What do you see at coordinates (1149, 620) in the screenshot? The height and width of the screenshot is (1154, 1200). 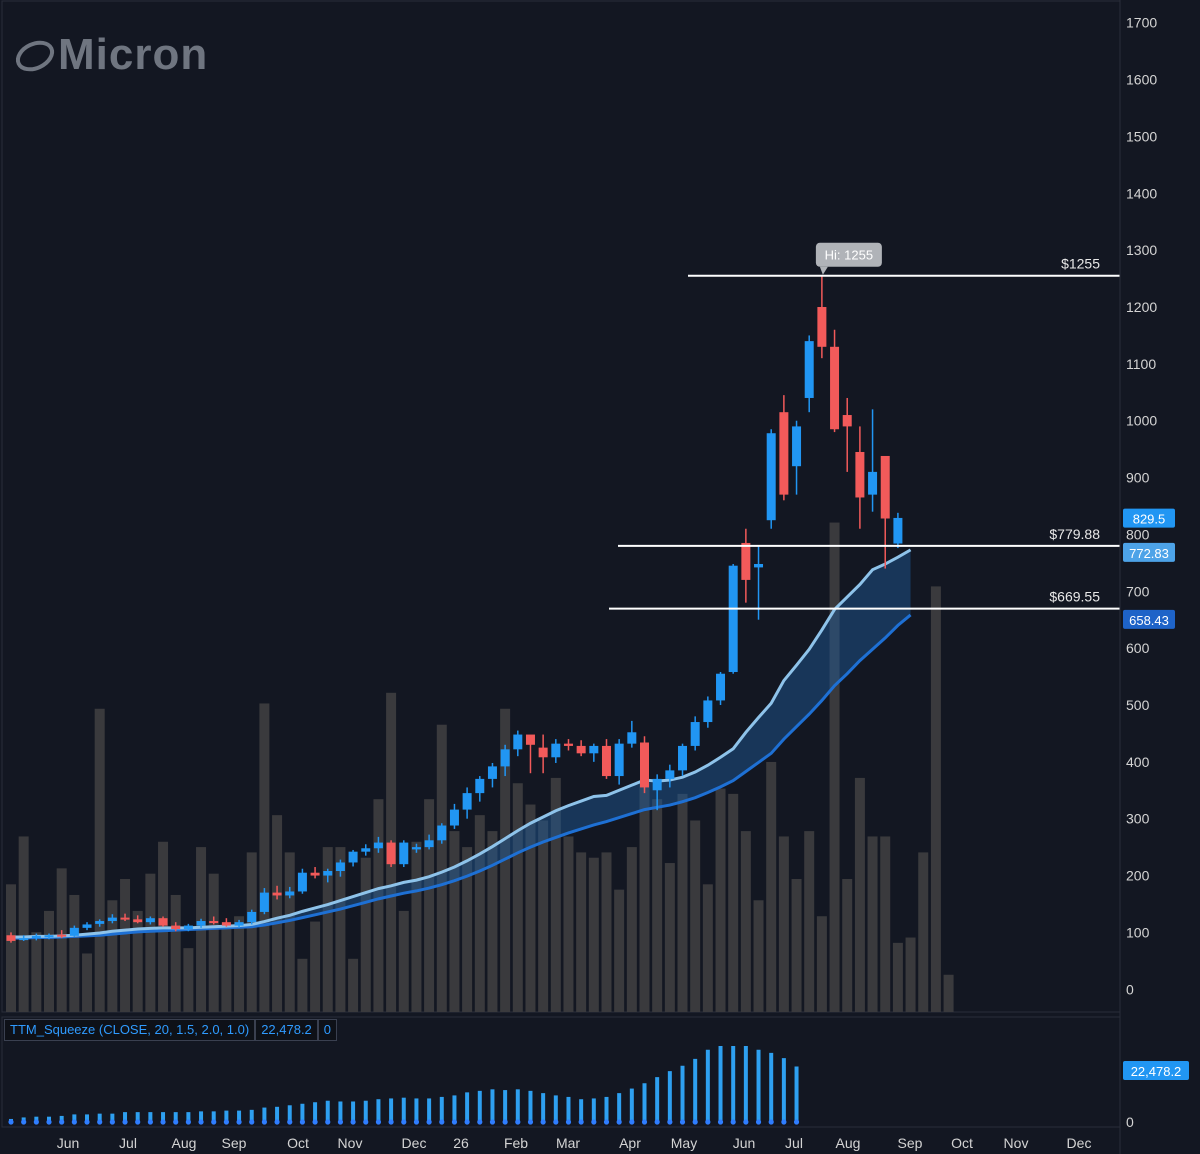 I see `price-tag-label: 658.43` at bounding box center [1149, 620].